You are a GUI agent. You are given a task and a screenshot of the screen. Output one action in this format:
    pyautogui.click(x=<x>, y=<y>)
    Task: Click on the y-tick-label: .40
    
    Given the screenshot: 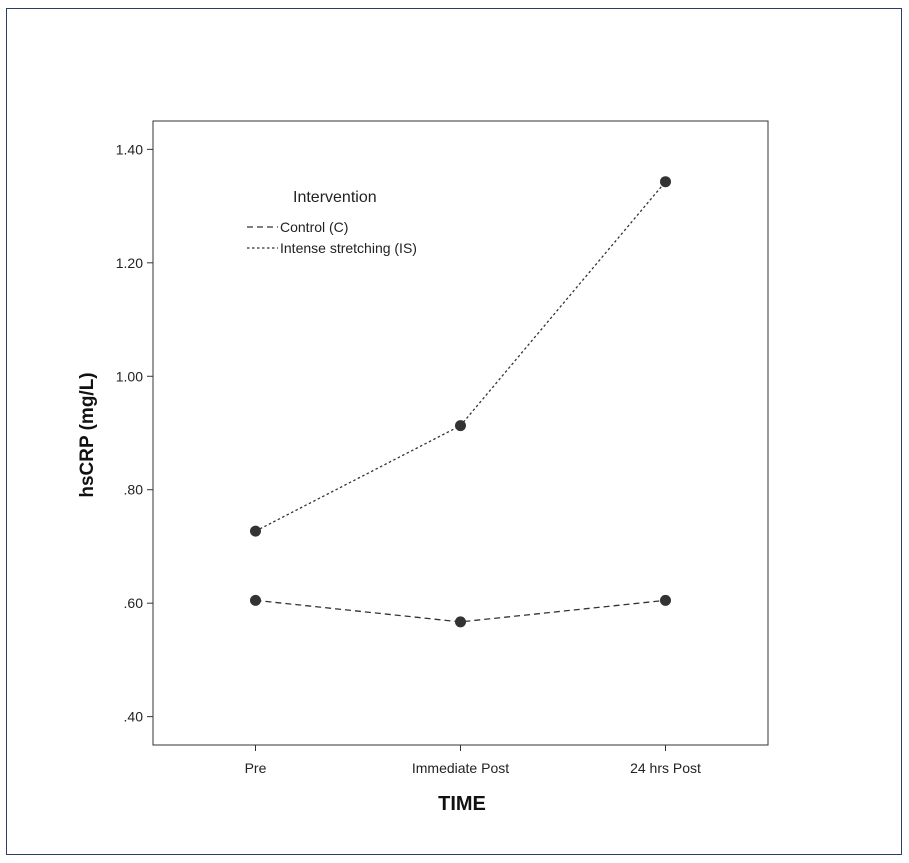 What is the action you would take?
    pyautogui.click(x=134, y=717)
    